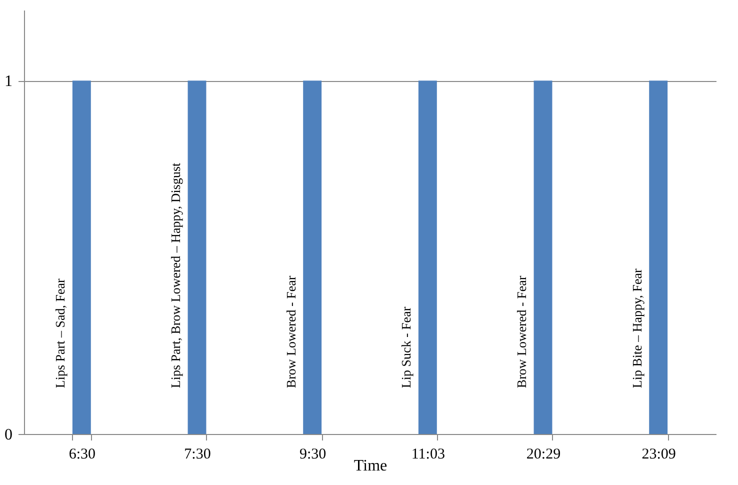 The width and height of the screenshot is (738, 485). What do you see at coordinates (659, 454) in the screenshot?
I see `x-tick-label: 23:09` at bounding box center [659, 454].